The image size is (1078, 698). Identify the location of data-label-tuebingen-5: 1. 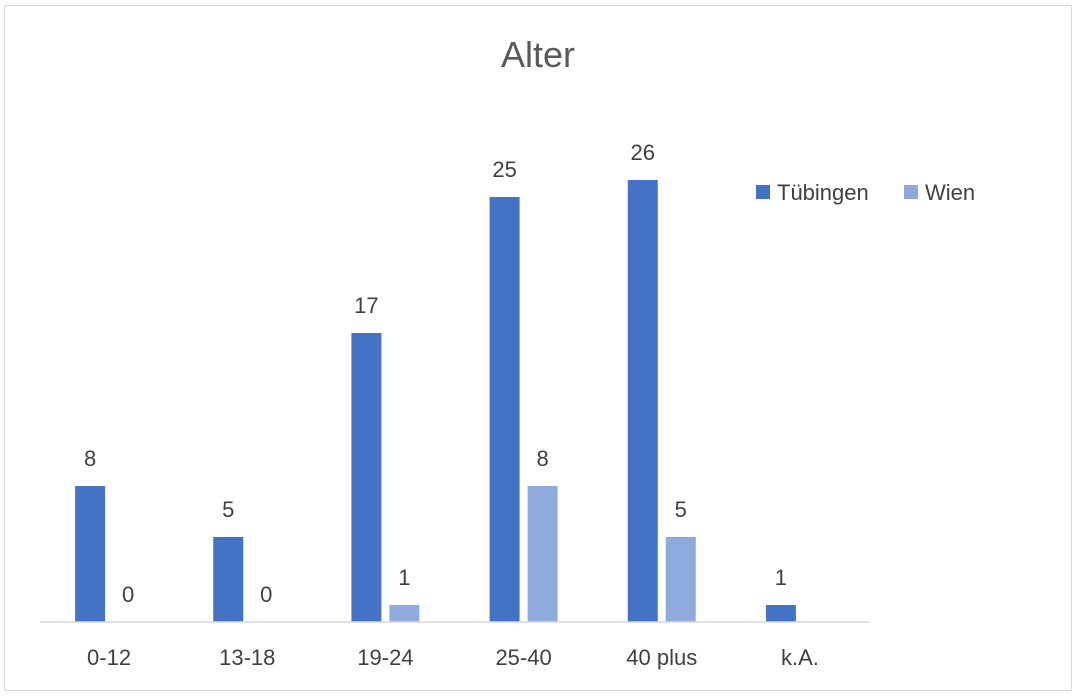
(781, 577).